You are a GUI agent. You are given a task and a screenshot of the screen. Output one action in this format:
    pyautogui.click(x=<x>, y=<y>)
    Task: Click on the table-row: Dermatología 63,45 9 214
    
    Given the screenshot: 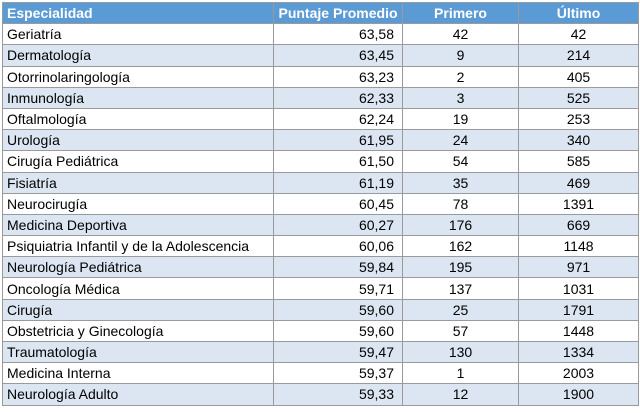 What is the action you would take?
    pyautogui.click(x=320, y=55)
    